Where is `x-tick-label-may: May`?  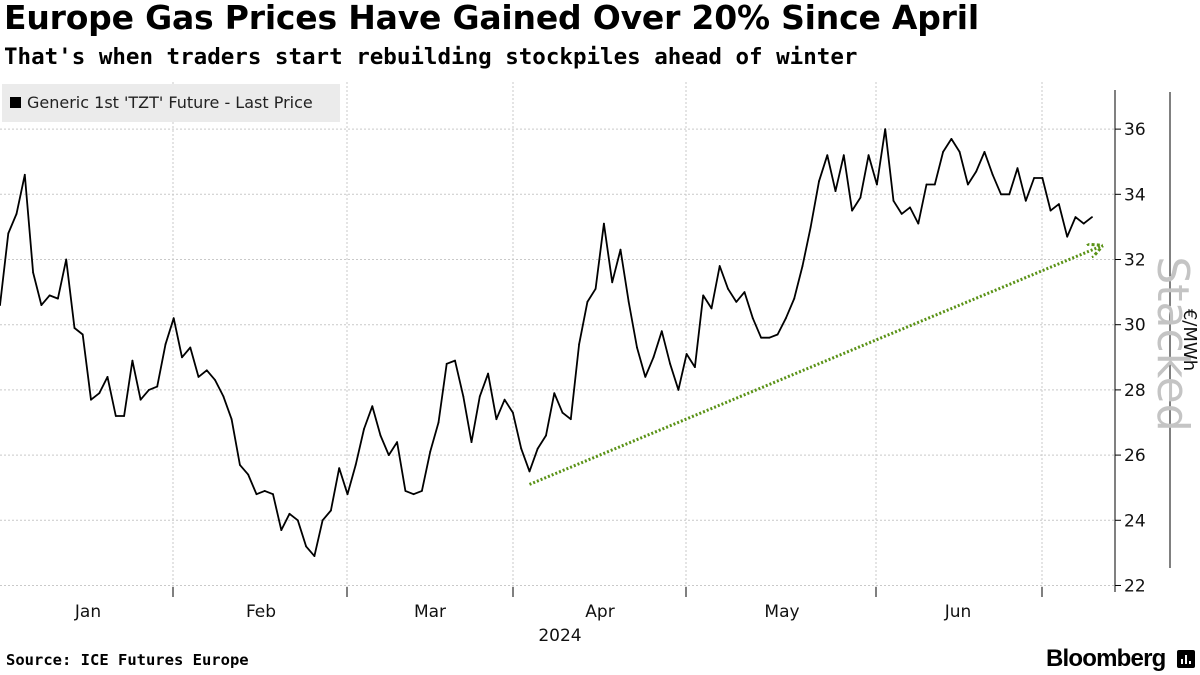 x-tick-label-may: May is located at coordinates (781, 612).